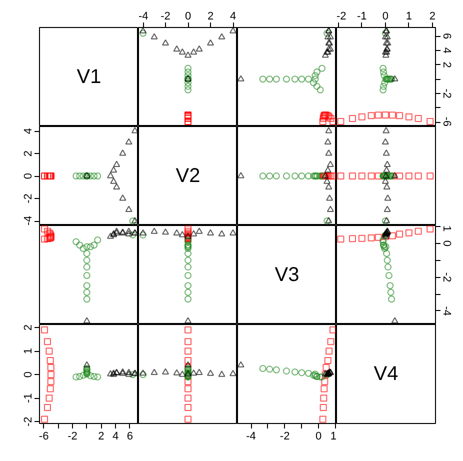 The height and width of the screenshot is (461, 463). What do you see at coordinates (446, 121) in the screenshot?
I see `y-tick-label: -6` at bounding box center [446, 121].